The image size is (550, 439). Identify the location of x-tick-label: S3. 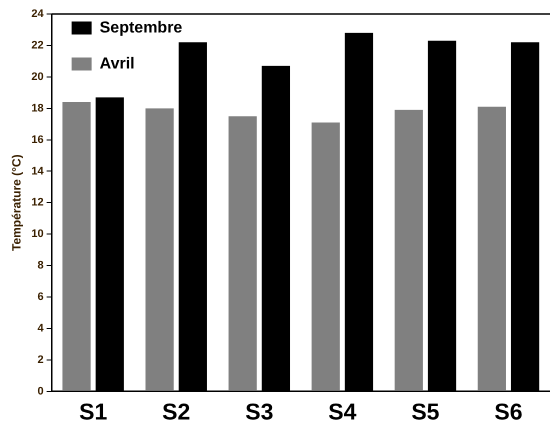
(259, 411).